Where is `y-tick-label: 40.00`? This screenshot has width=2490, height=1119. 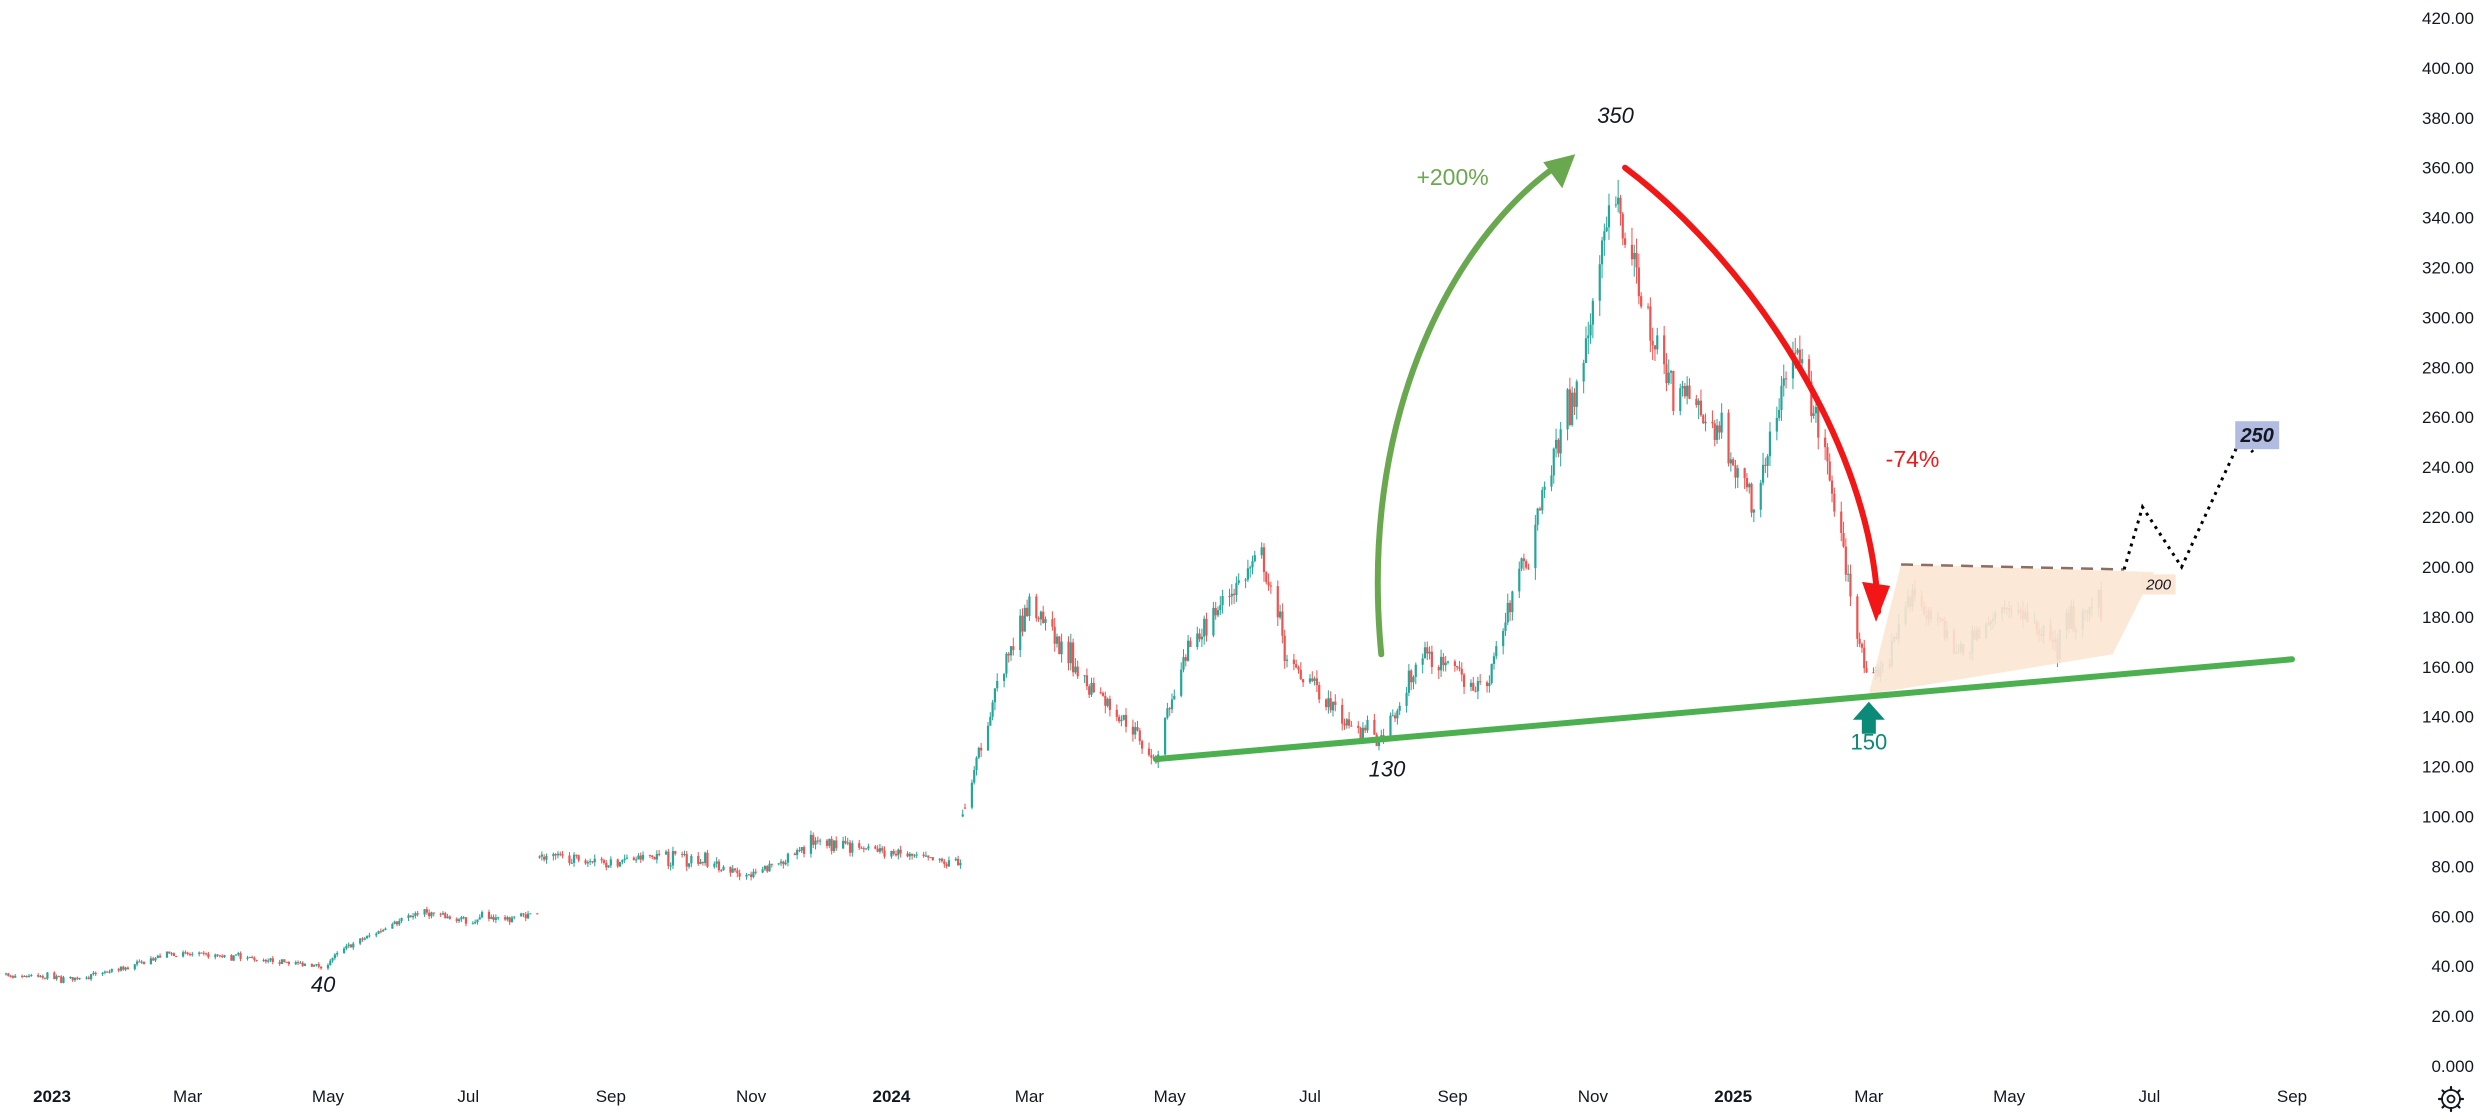
y-tick-label: 40.00 is located at coordinates (2452, 966).